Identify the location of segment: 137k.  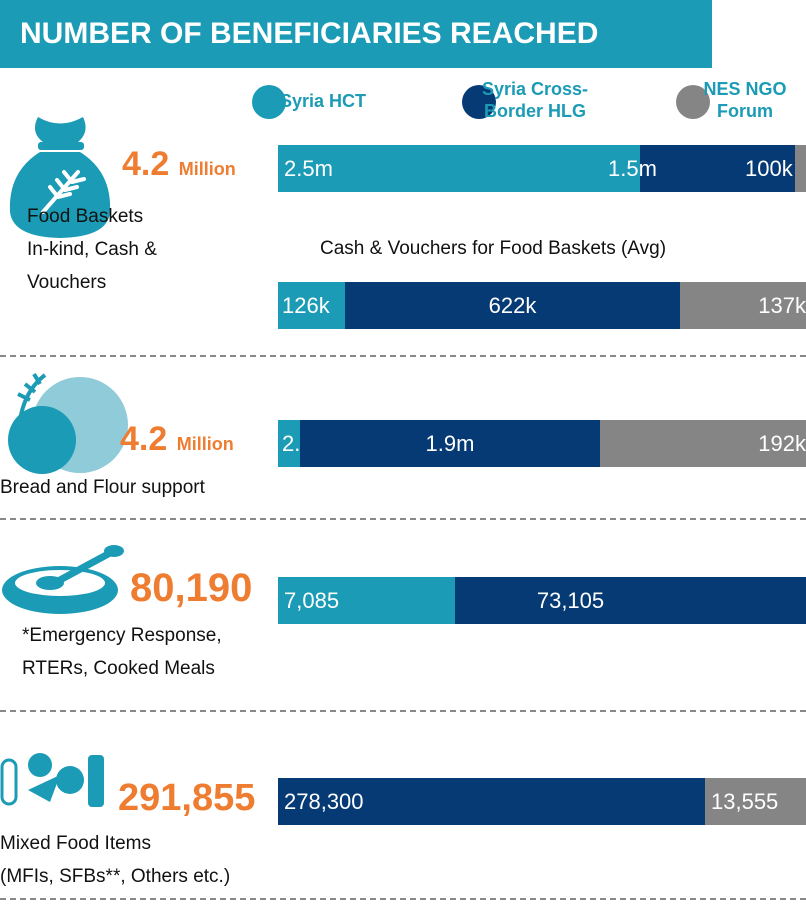
(743, 305).